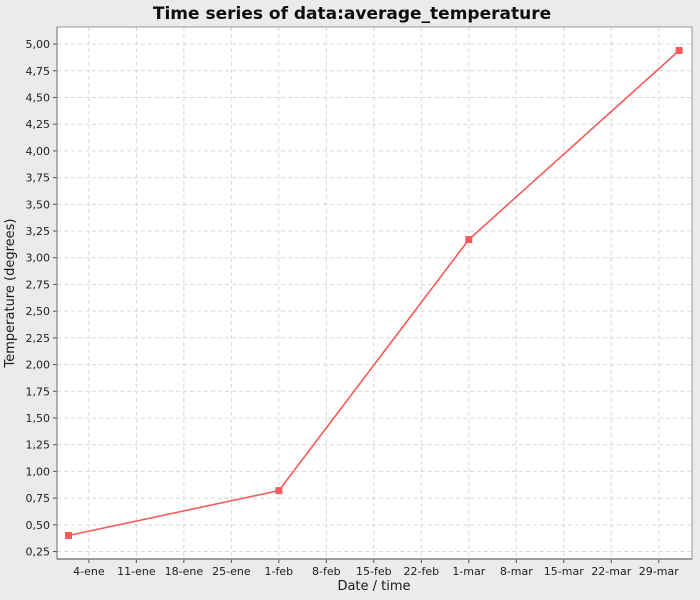 The image size is (700, 600). I want to click on y-tick-label: 3,00, so click(38, 258).